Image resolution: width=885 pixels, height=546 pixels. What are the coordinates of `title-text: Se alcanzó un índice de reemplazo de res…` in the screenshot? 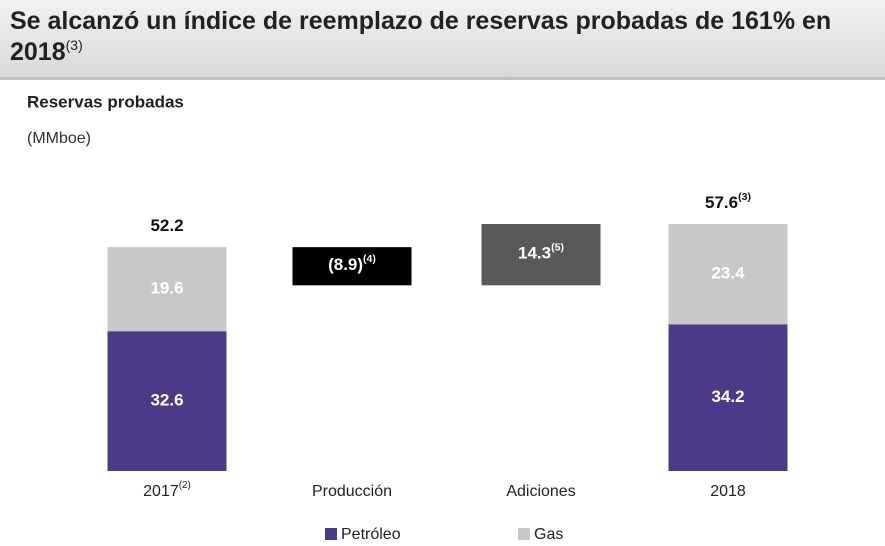 It's located at (421, 36).